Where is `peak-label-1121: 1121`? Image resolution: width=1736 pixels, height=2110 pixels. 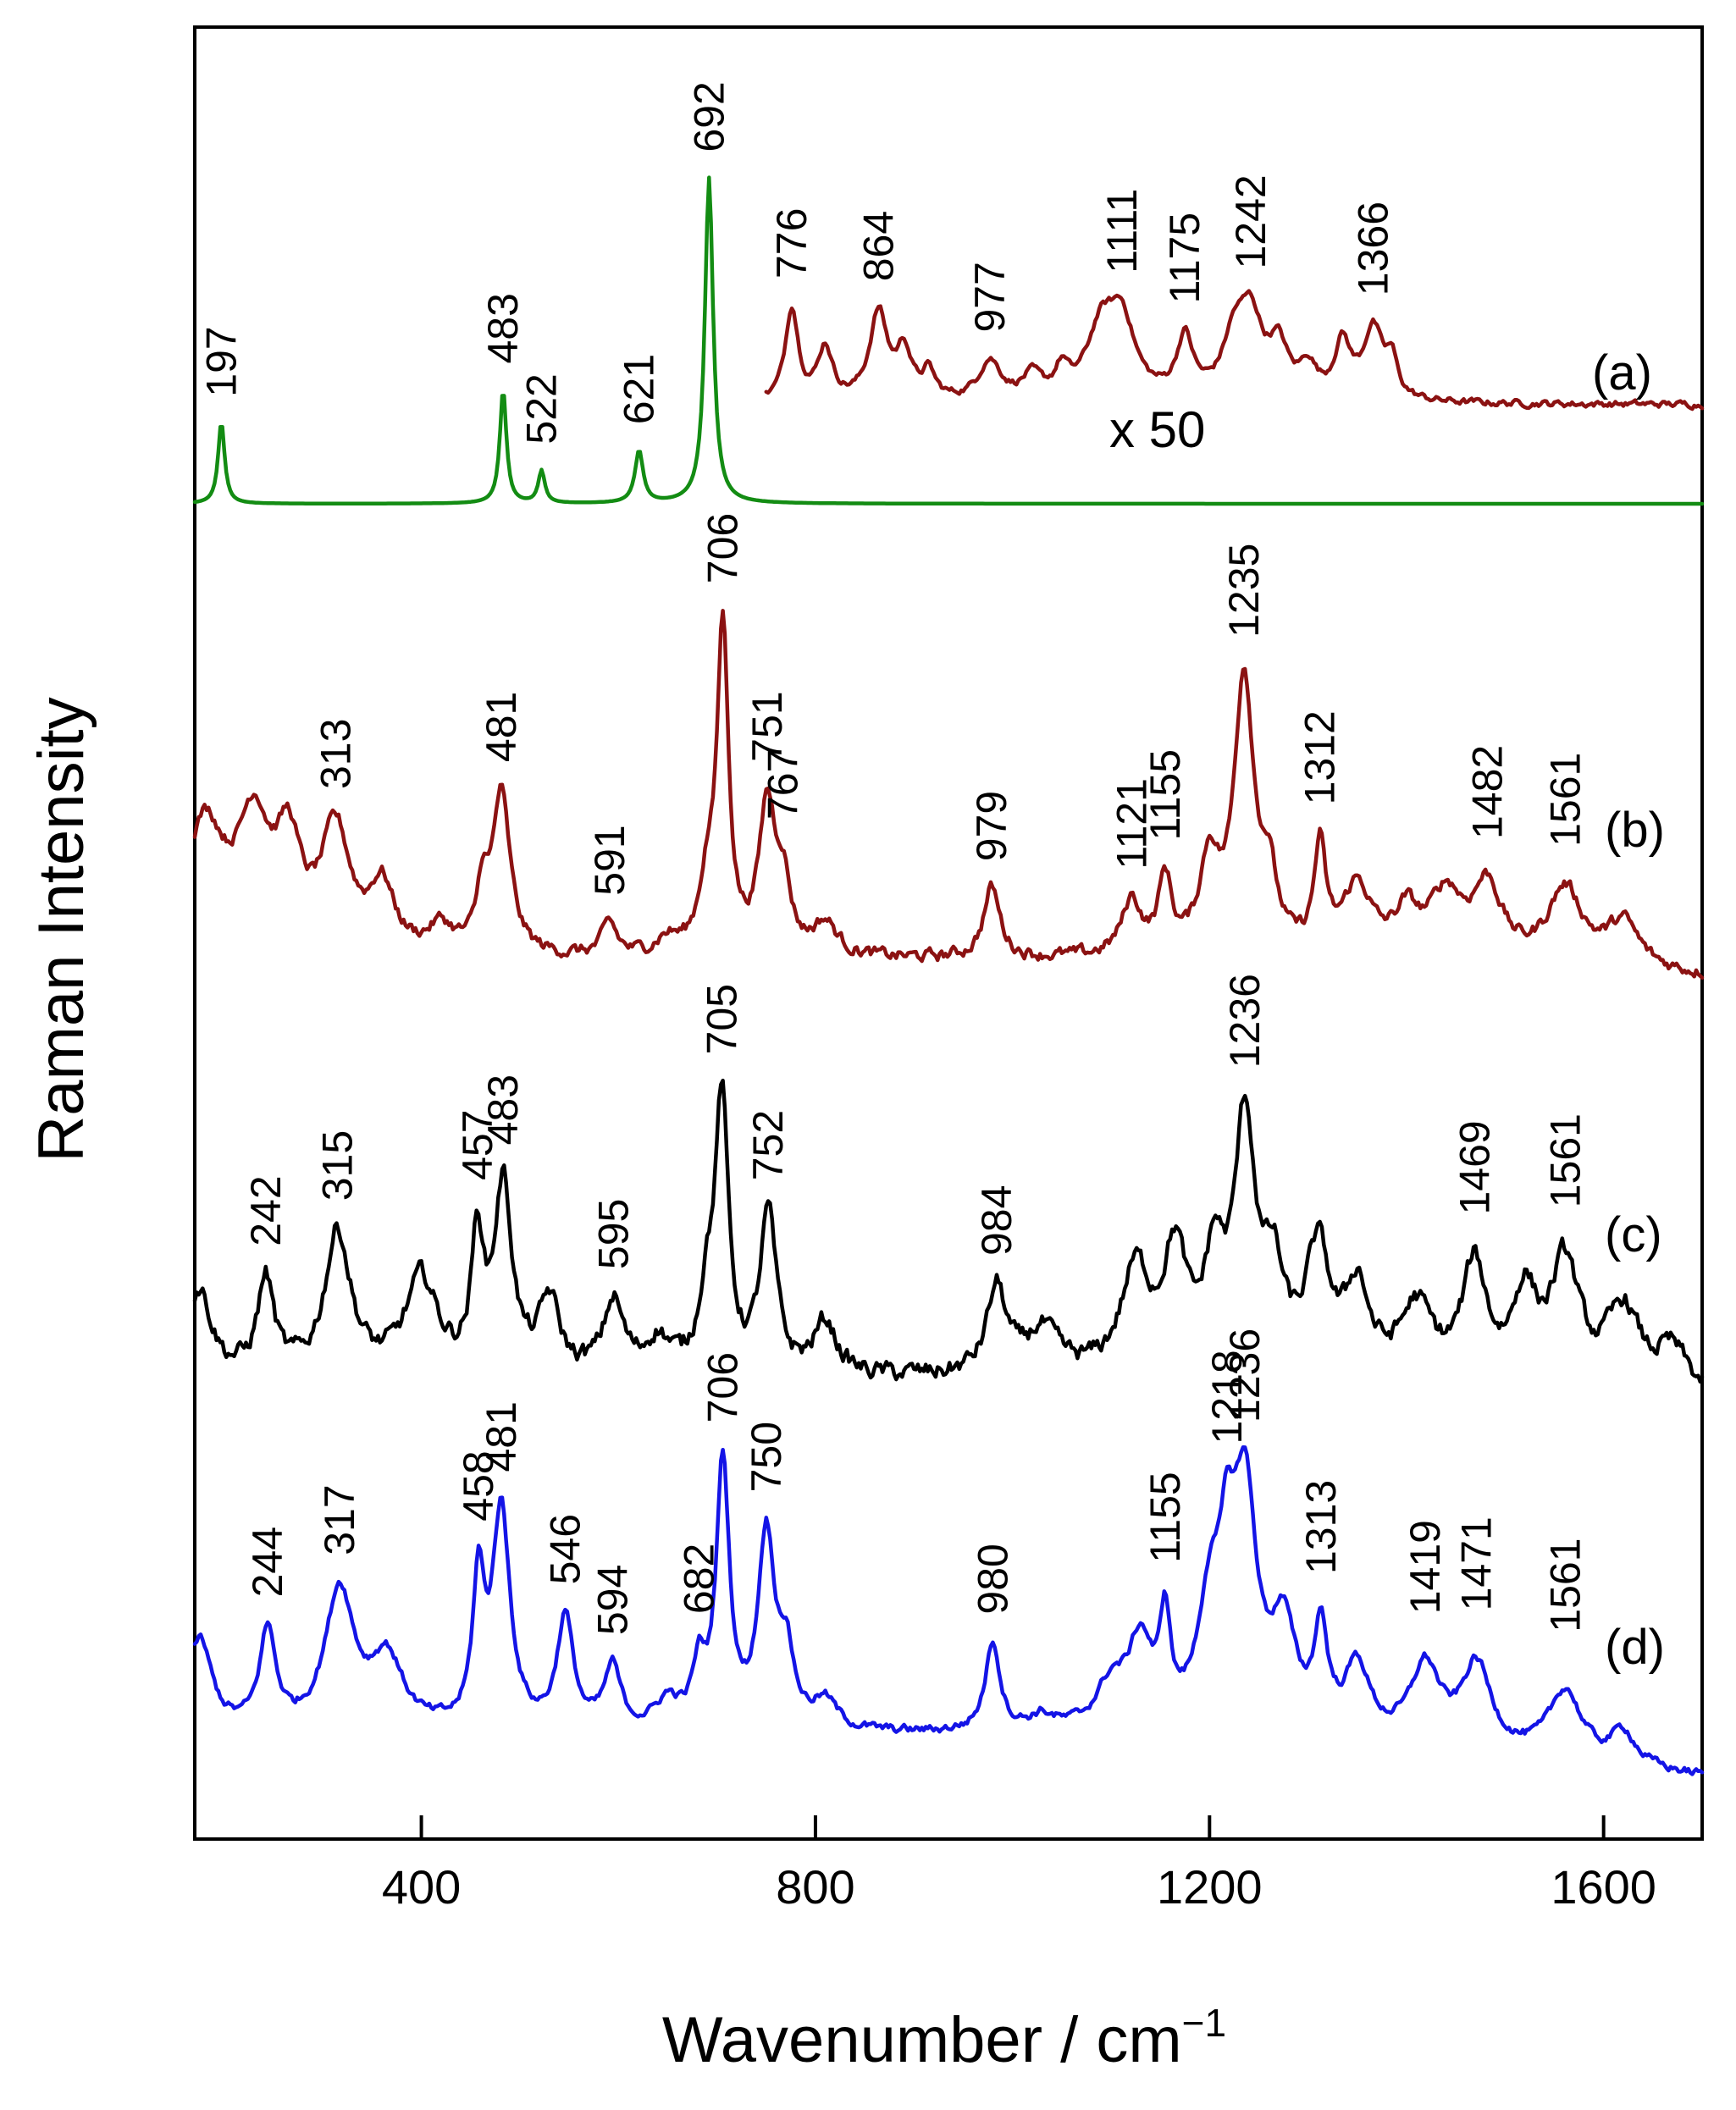
peak-label-1121: 1121 is located at coordinates (1131, 824).